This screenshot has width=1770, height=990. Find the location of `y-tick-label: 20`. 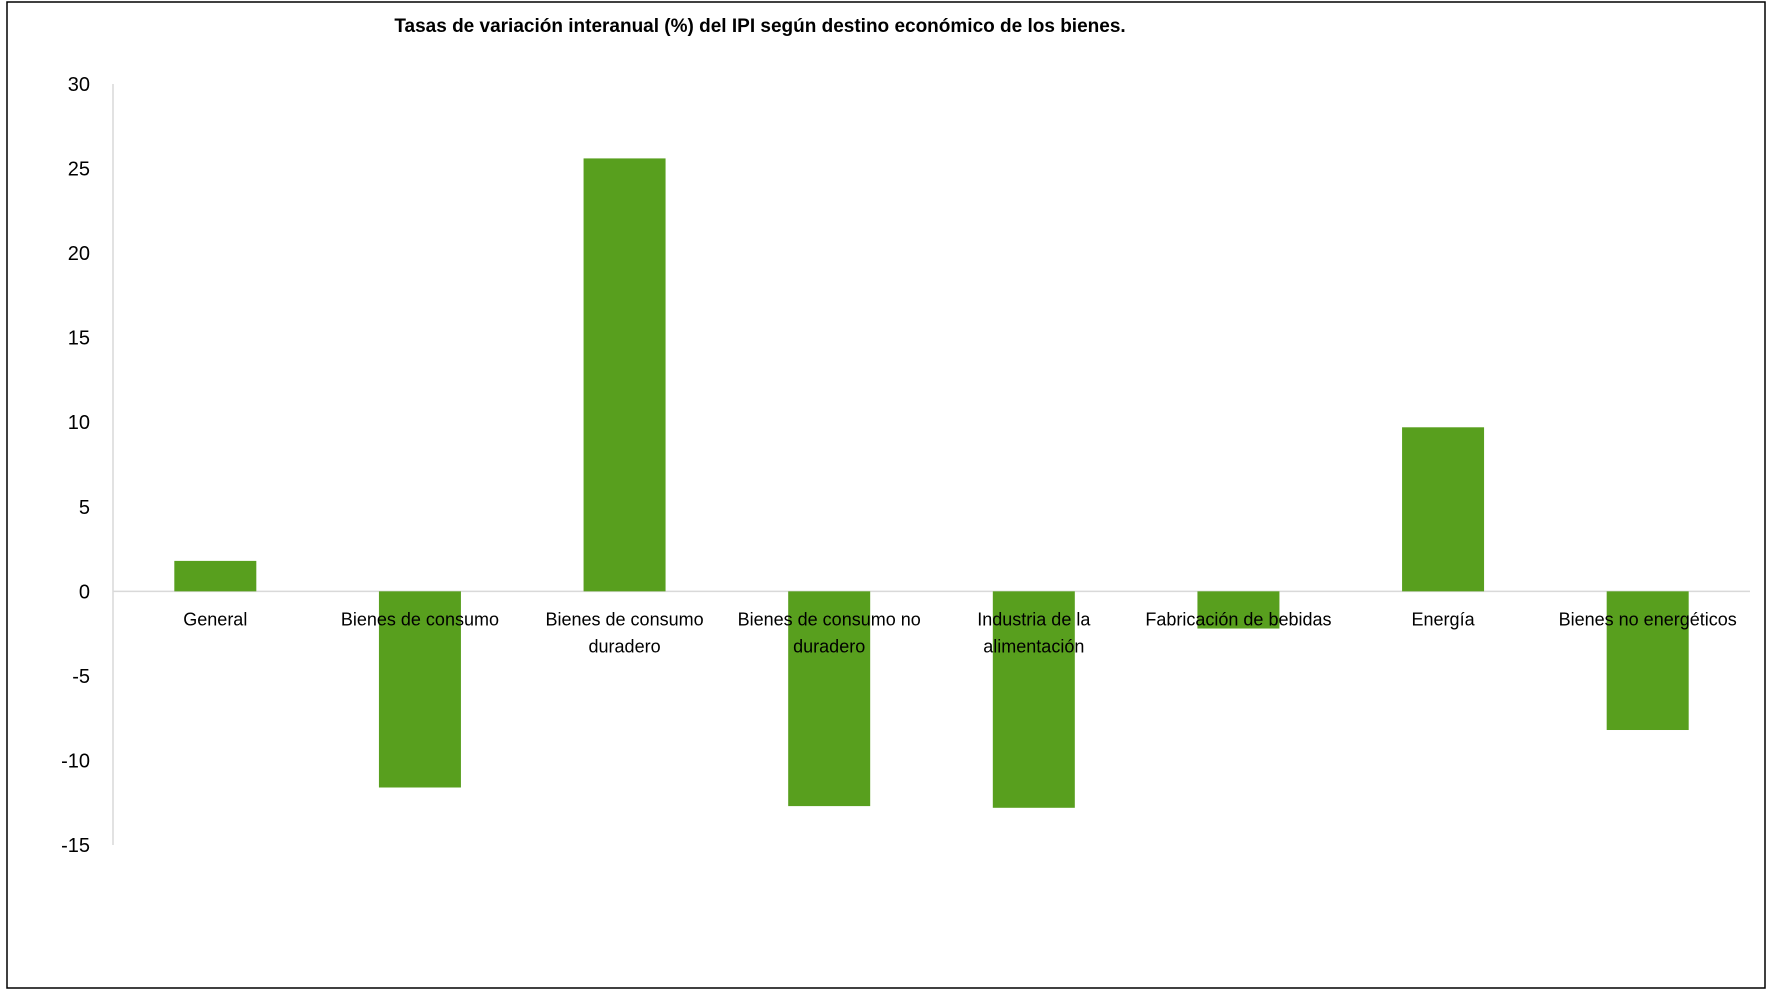

y-tick-label: 20 is located at coordinates (79, 254).